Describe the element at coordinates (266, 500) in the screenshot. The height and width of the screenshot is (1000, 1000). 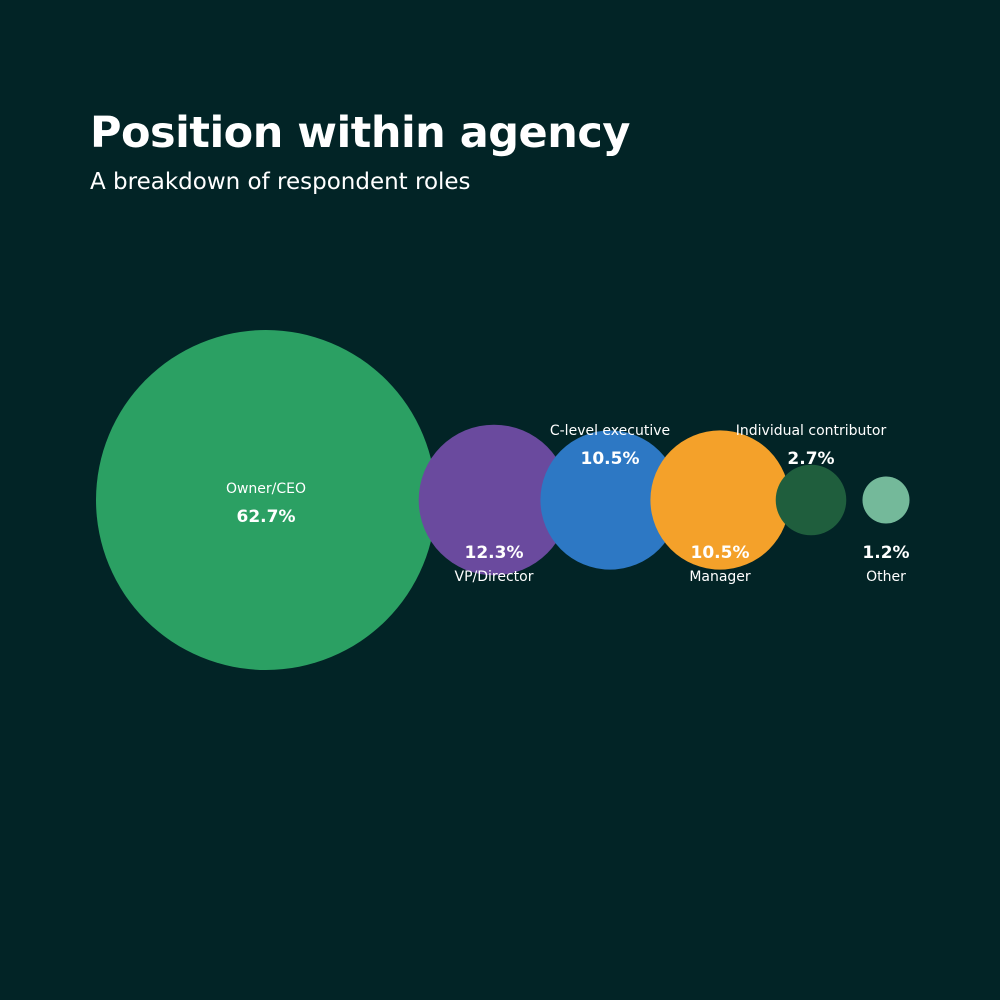
I see `bubble-owner-ceo` at that location.